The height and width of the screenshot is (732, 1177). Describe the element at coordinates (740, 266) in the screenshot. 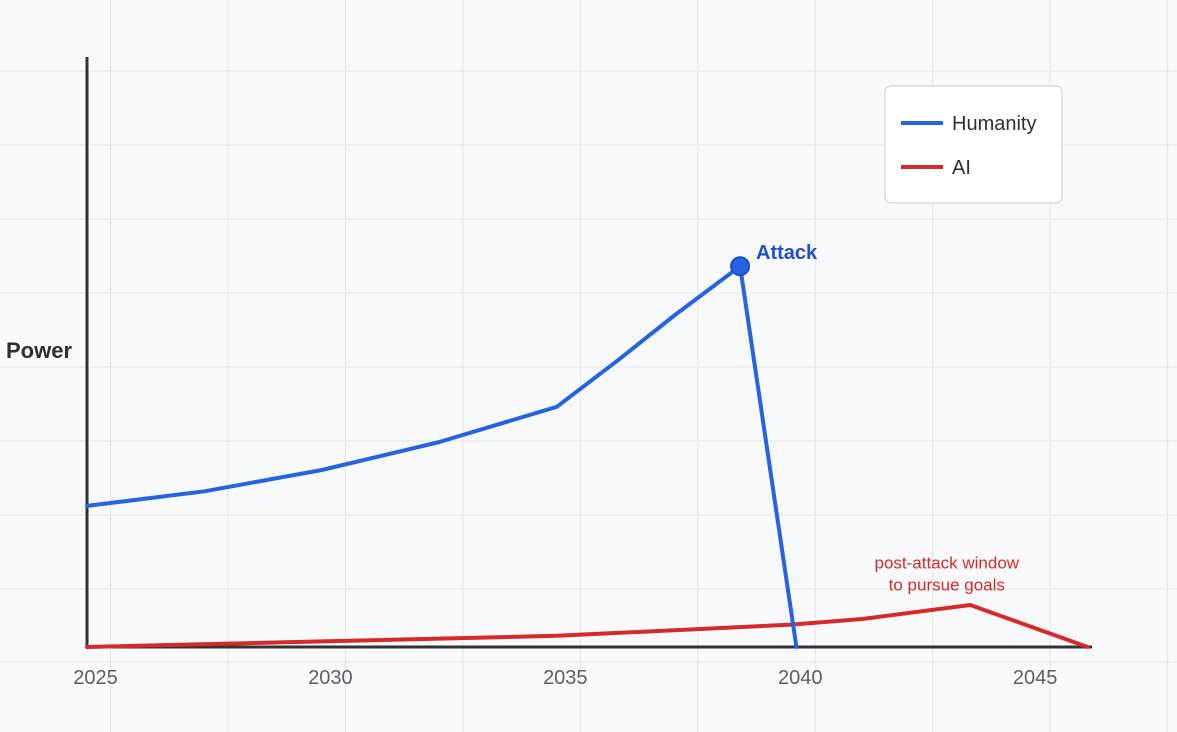

I see `attack-marker` at that location.